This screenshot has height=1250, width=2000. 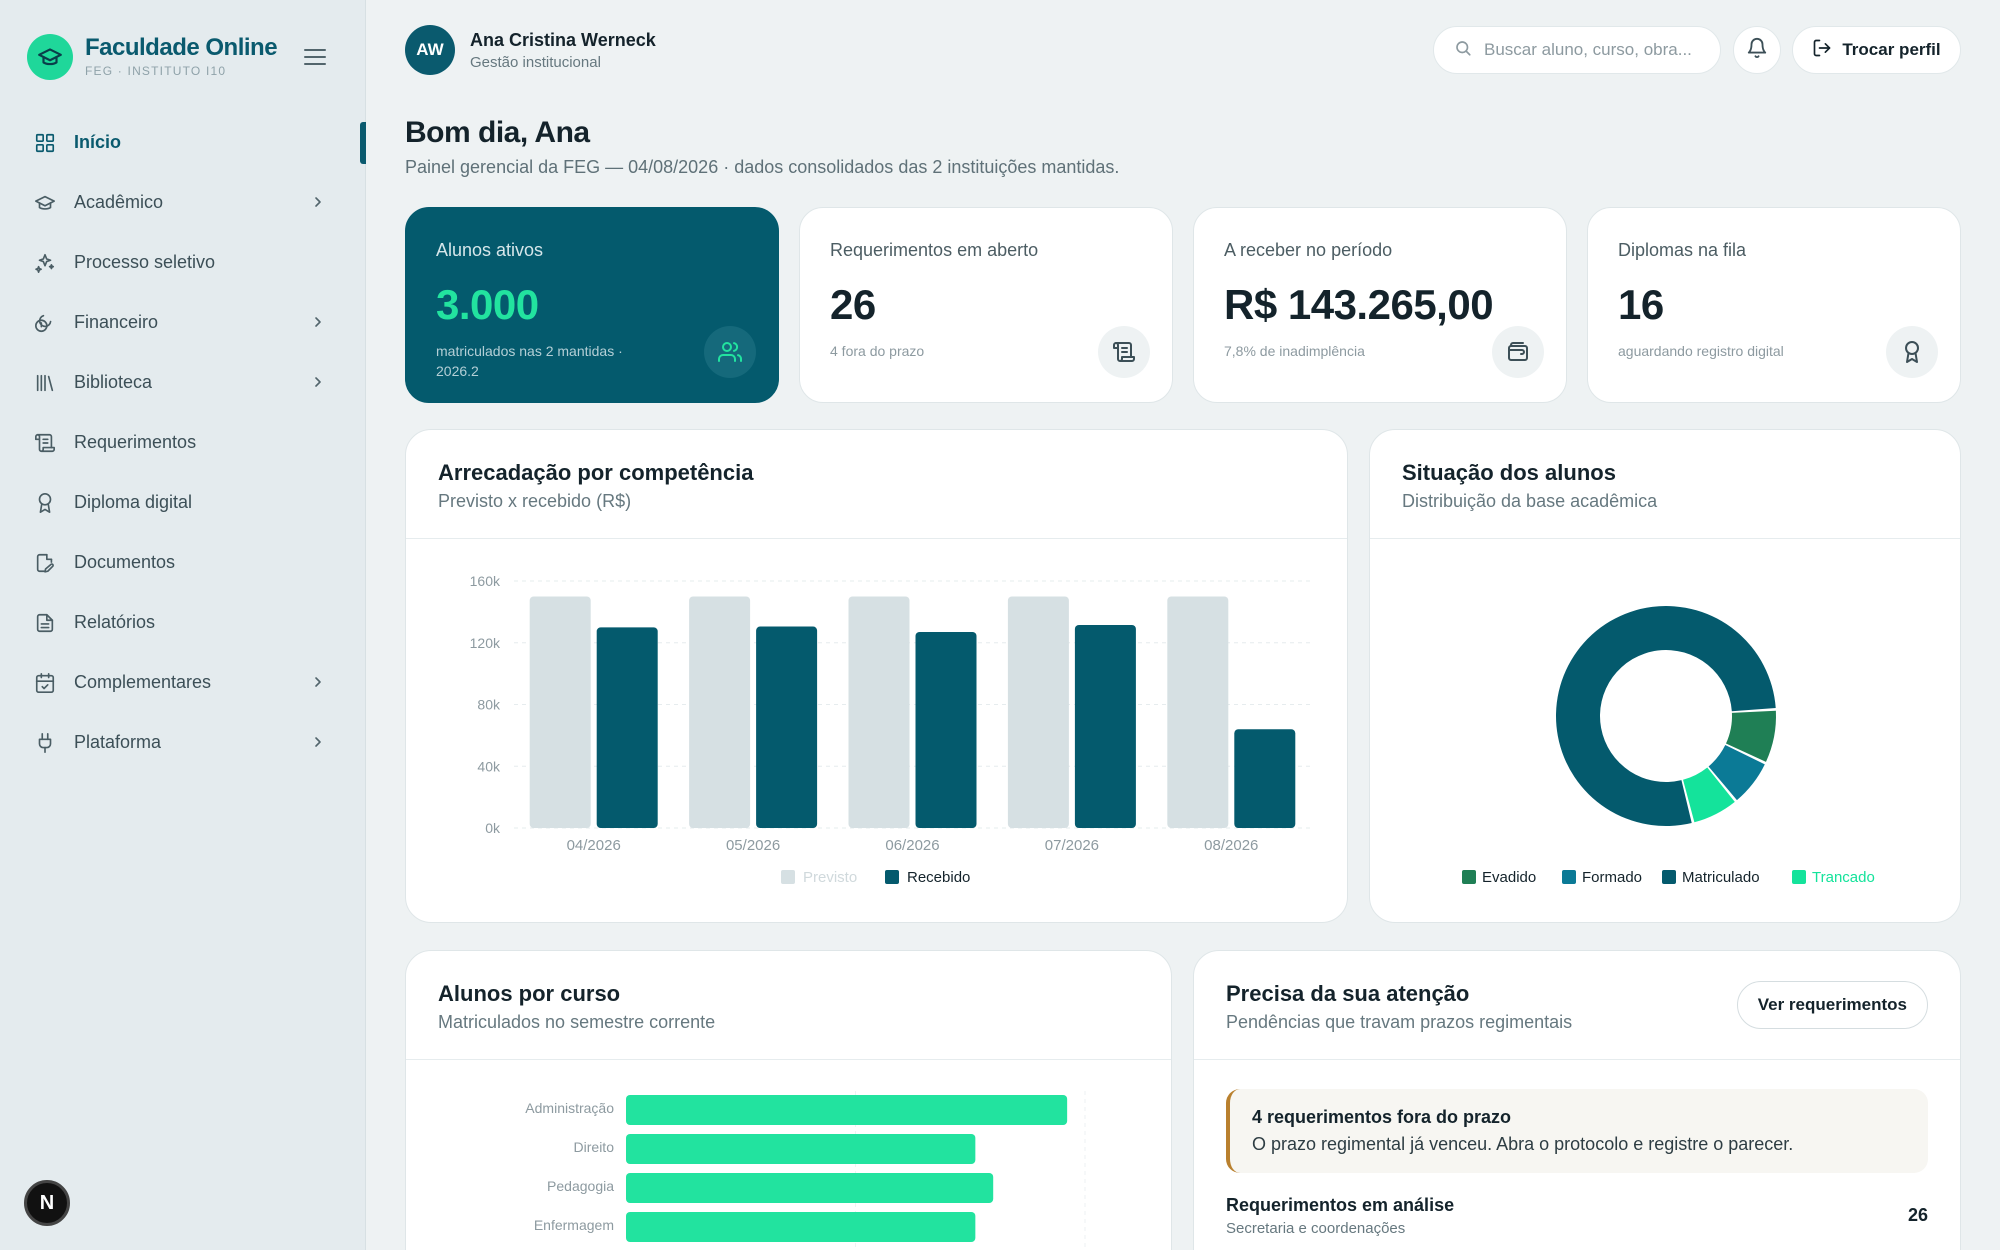 What do you see at coordinates (490, 250) in the screenshot?
I see `kpi-label: Alunos ativos` at bounding box center [490, 250].